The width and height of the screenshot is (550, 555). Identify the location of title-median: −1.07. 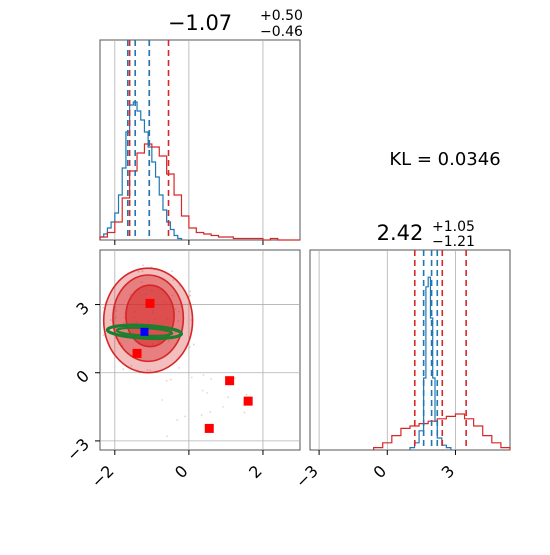
(200, 23).